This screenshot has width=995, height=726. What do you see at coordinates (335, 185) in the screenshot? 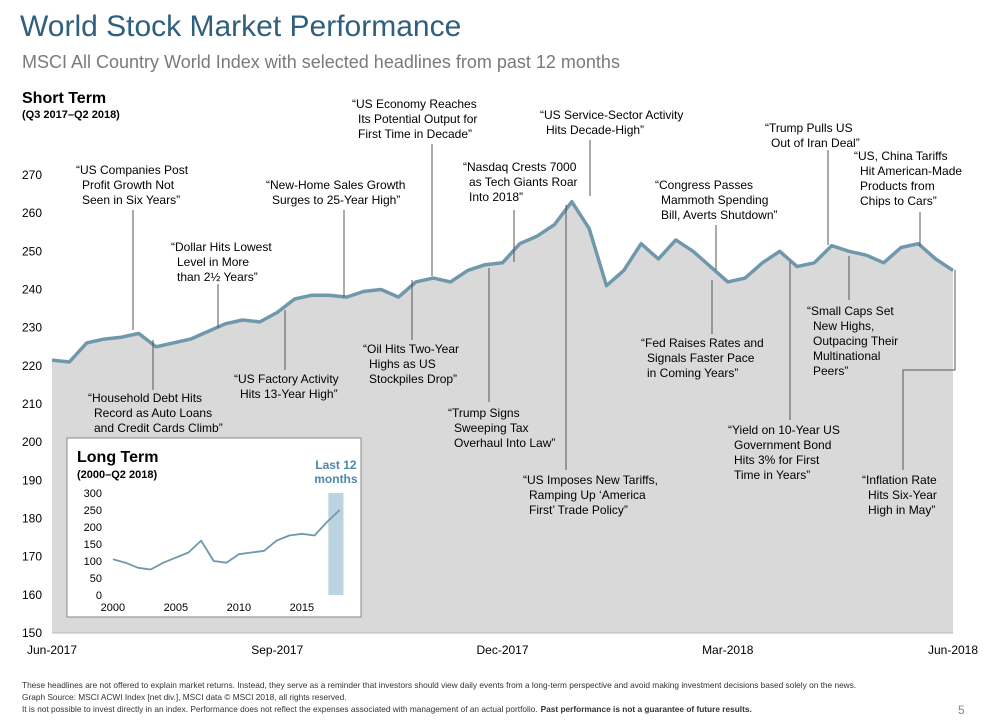
I see `annotation-line: “New-Home Sales Growth` at bounding box center [335, 185].